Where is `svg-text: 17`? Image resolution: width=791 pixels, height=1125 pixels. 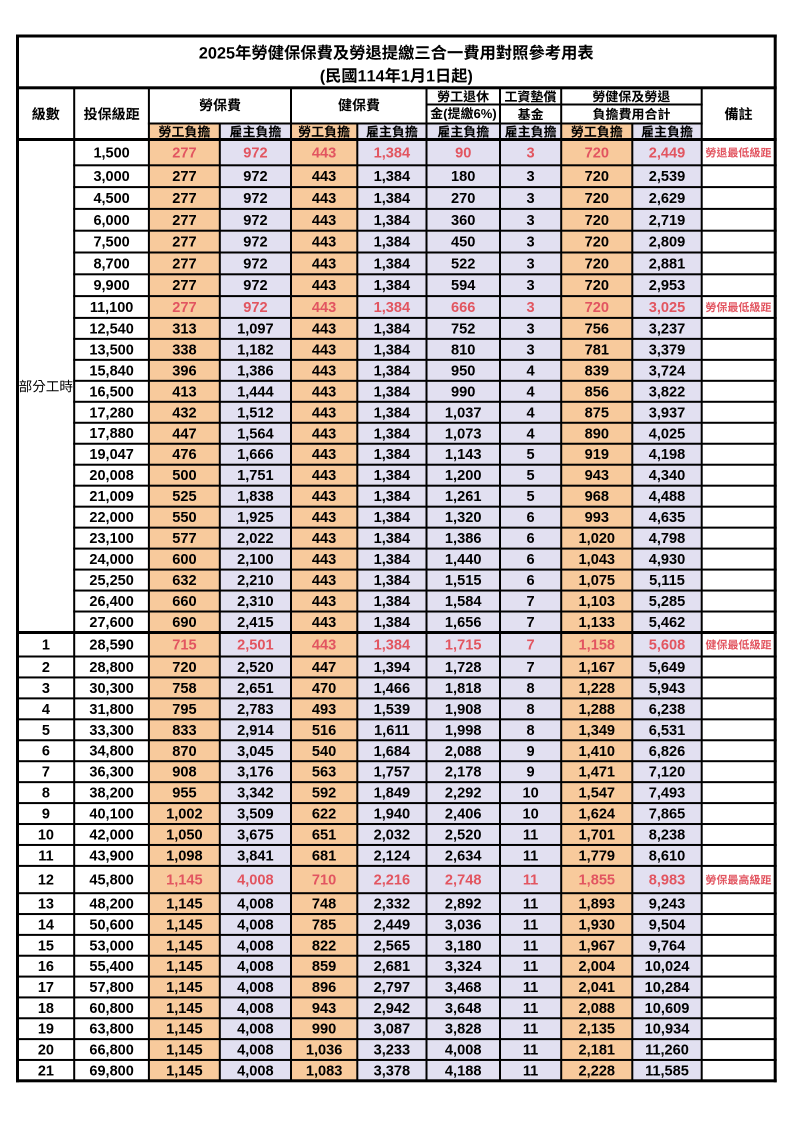 svg-text: 17 is located at coordinates (46, 988).